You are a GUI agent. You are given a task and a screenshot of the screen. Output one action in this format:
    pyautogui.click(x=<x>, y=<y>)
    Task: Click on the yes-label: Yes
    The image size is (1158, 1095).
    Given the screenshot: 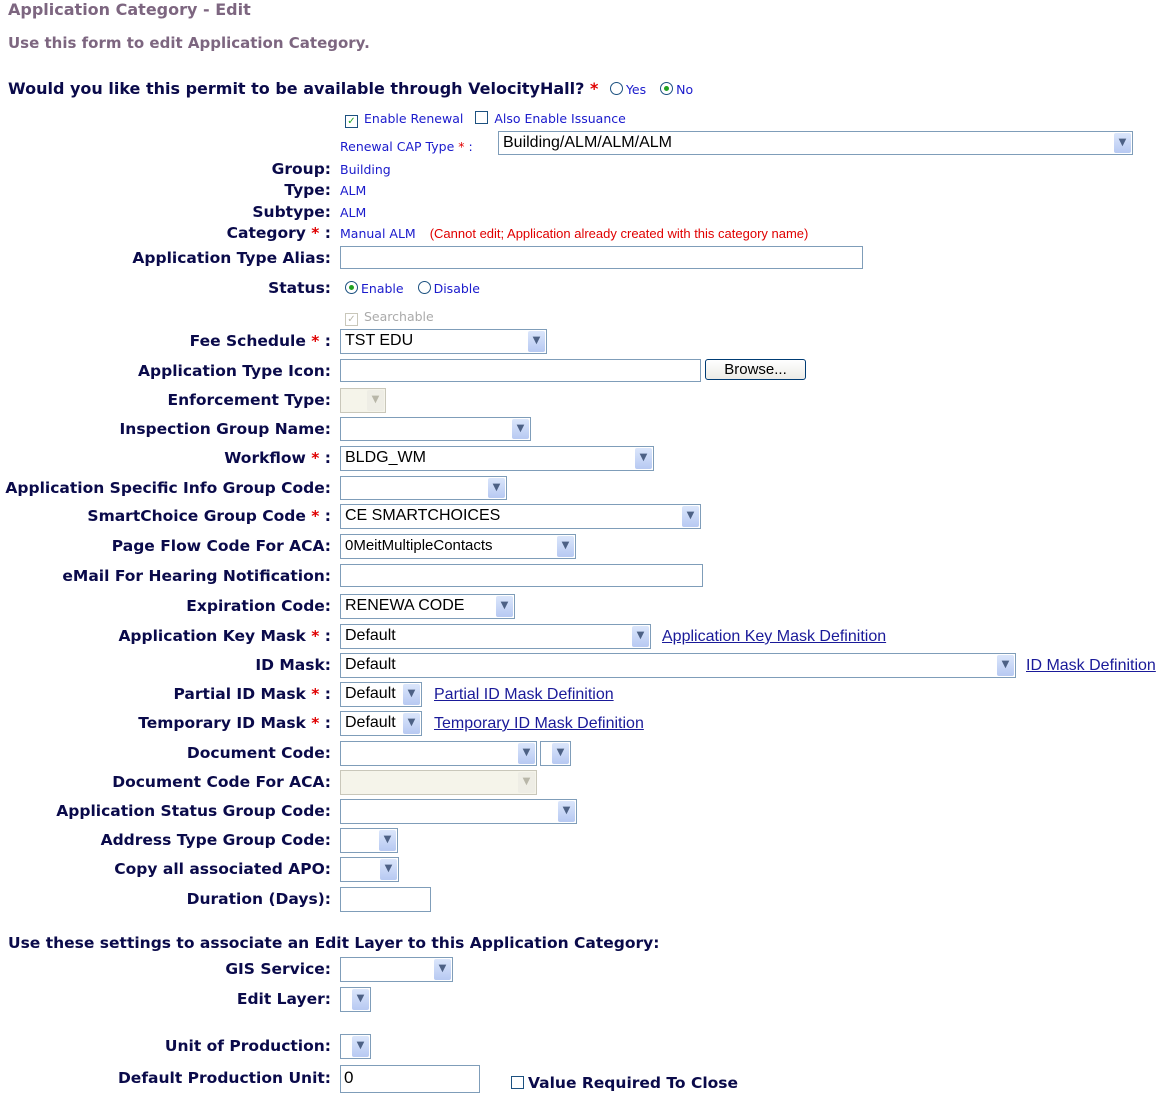 What is the action you would take?
    pyautogui.click(x=636, y=89)
    